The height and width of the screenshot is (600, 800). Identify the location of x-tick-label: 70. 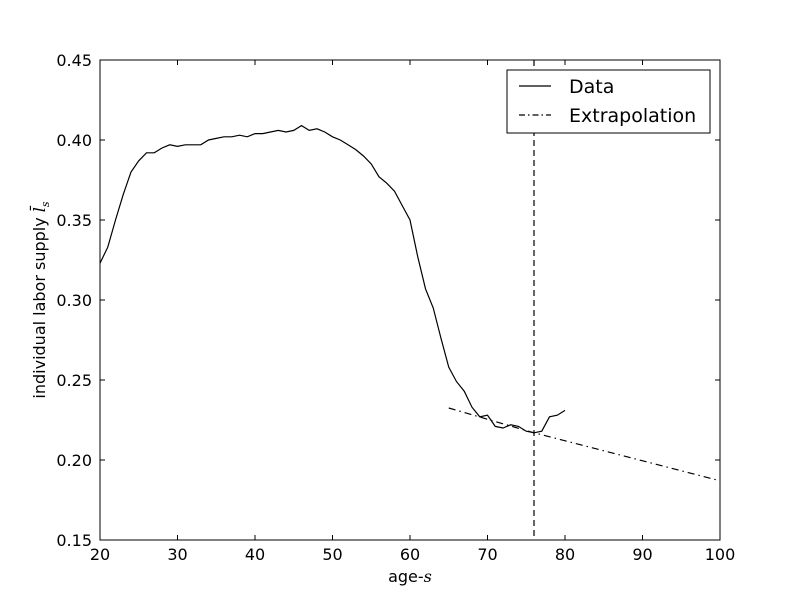
(487, 554).